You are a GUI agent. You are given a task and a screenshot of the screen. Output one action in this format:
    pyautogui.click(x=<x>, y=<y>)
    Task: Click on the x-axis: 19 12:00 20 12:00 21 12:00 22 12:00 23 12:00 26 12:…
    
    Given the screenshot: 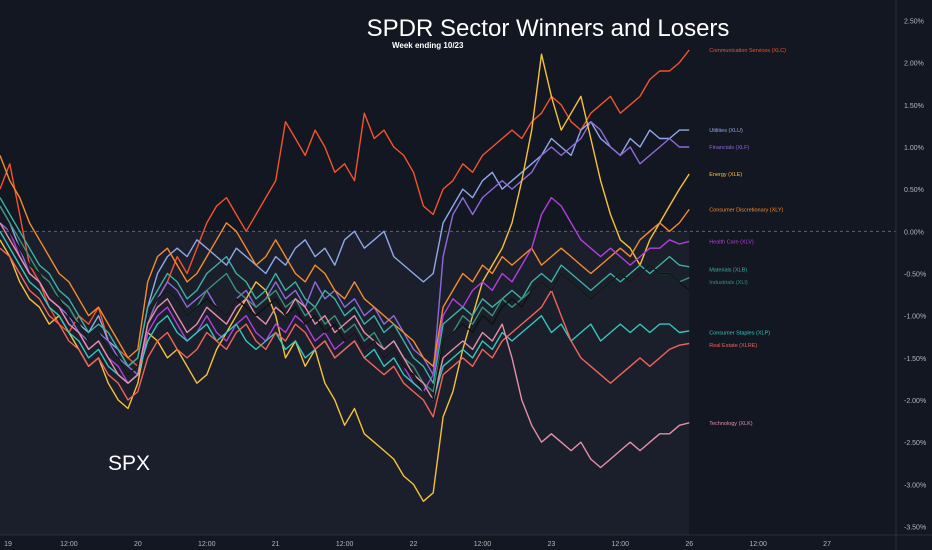 What is the action you would take?
    pyautogui.click(x=466, y=541)
    